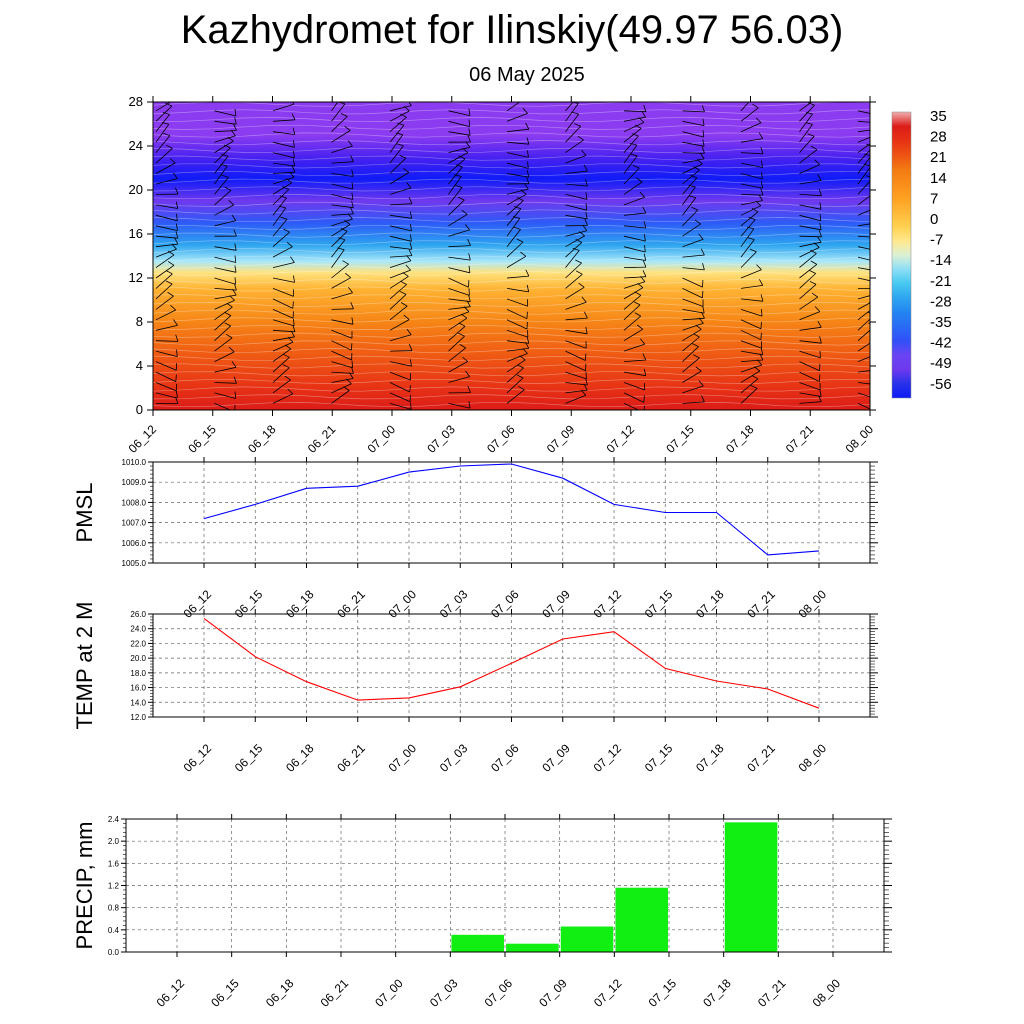 Image resolution: width=1024 pixels, height=1024 pixels. I want to click on page-title: Kazhydromet for Ilinskiy(49.97 56.03), so click(512, 30).